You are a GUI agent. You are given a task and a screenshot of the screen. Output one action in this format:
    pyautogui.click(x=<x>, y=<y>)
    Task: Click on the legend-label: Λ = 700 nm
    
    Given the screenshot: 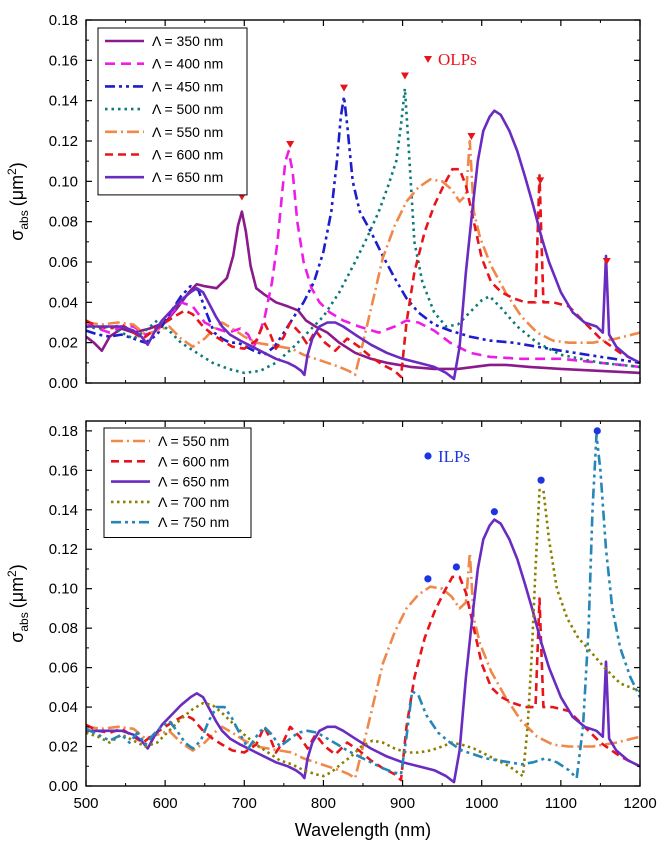 What is the action you would take?
    pyautogui.click(x=193, y=502)
    